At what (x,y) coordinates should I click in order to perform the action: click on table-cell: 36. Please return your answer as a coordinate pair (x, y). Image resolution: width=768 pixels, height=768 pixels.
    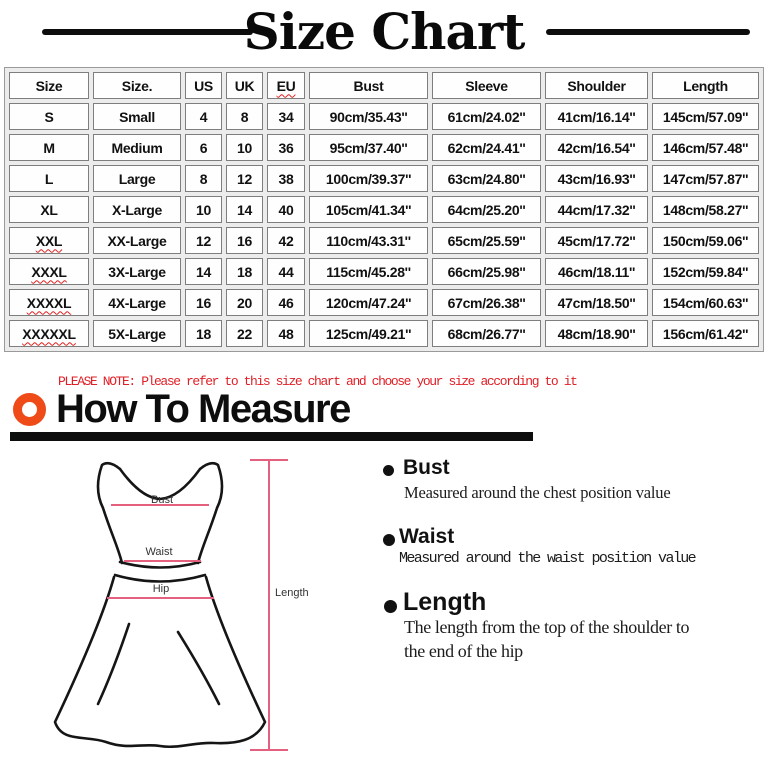
    Looking at the image, I should click on (286, 147).